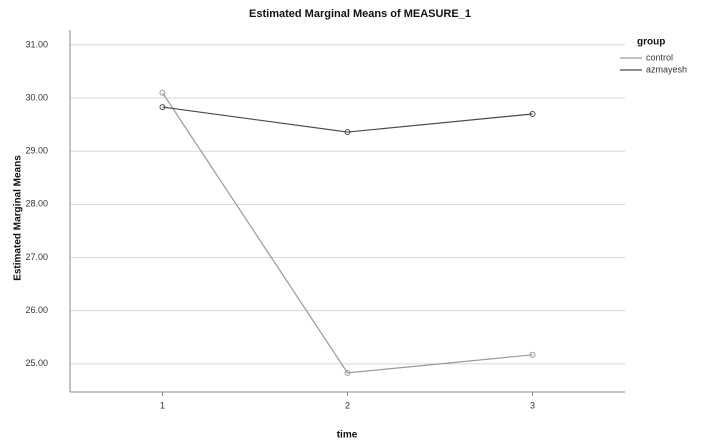  I want to click on y-tick-label: 28.00, so click(36, 204).